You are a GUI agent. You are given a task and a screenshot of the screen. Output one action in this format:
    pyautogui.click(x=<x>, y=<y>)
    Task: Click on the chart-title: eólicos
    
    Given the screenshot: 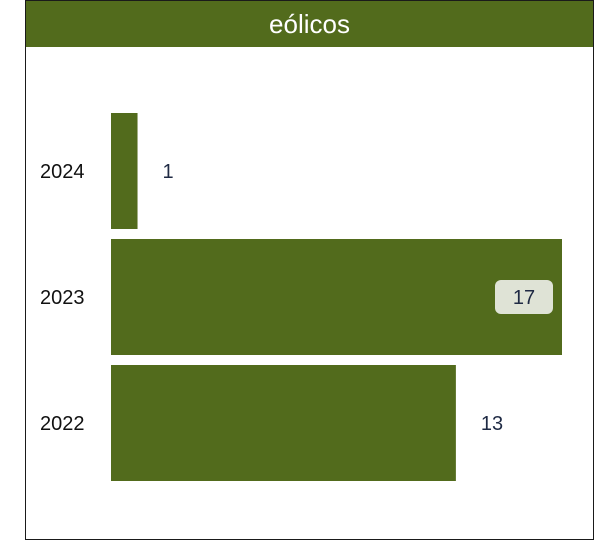 What is the action you would take?
    pyautogui.click(x=309, y=23)
    